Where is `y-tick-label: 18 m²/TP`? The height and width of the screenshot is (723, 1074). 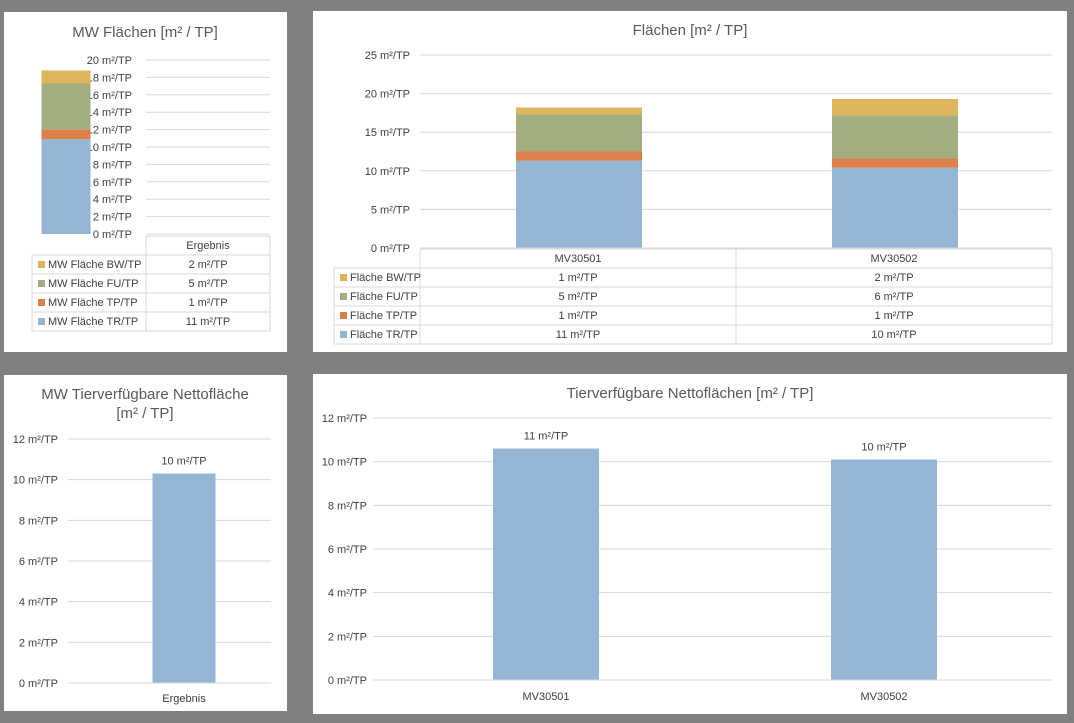 y-tick-label: 18 m²/TP is located at coordinates (109, 78).